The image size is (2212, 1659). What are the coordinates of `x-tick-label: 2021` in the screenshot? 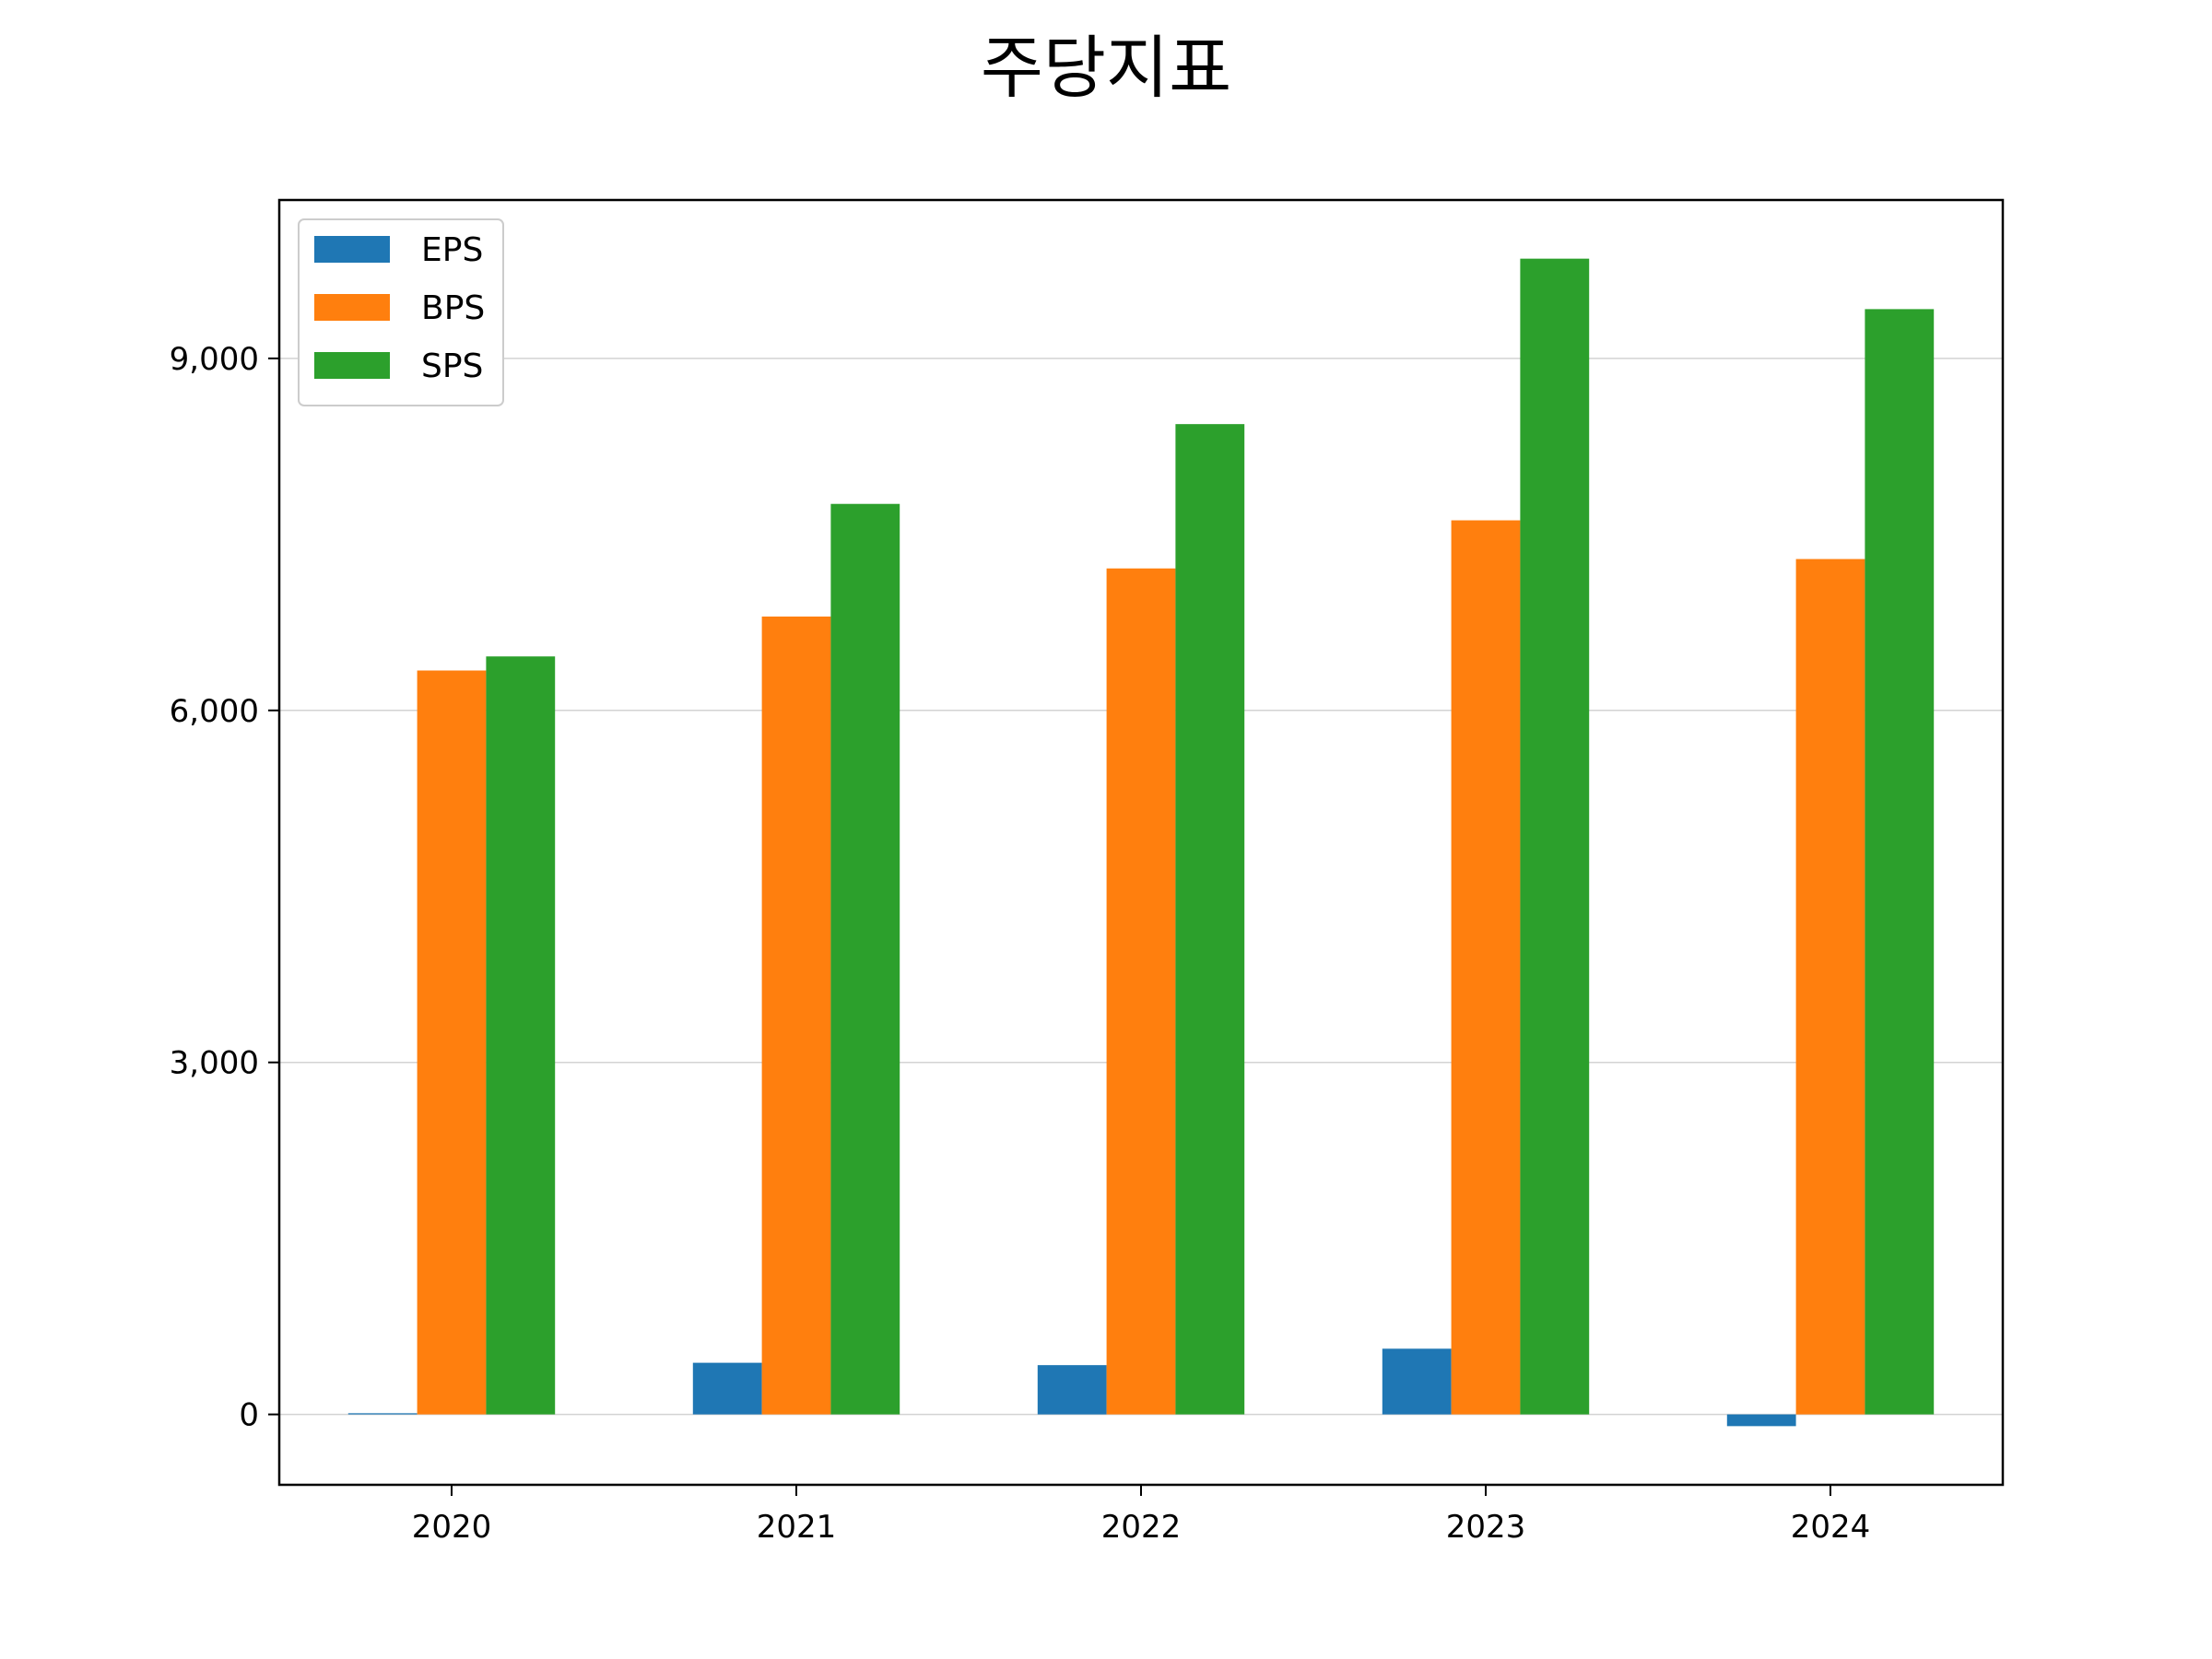 It's located at (797, 1527).